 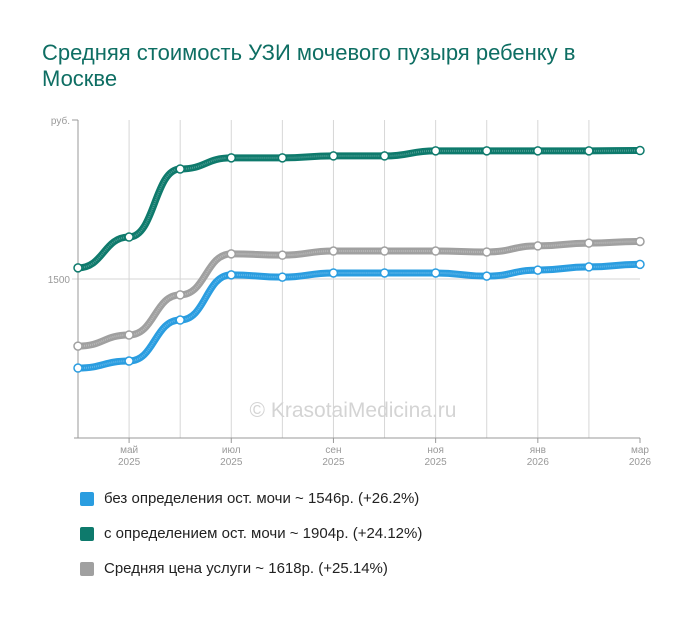 What do you see at coordinates (129, 450) in the screenshot?
I see `x-tick-month: май` at bounding box center [129, 450].